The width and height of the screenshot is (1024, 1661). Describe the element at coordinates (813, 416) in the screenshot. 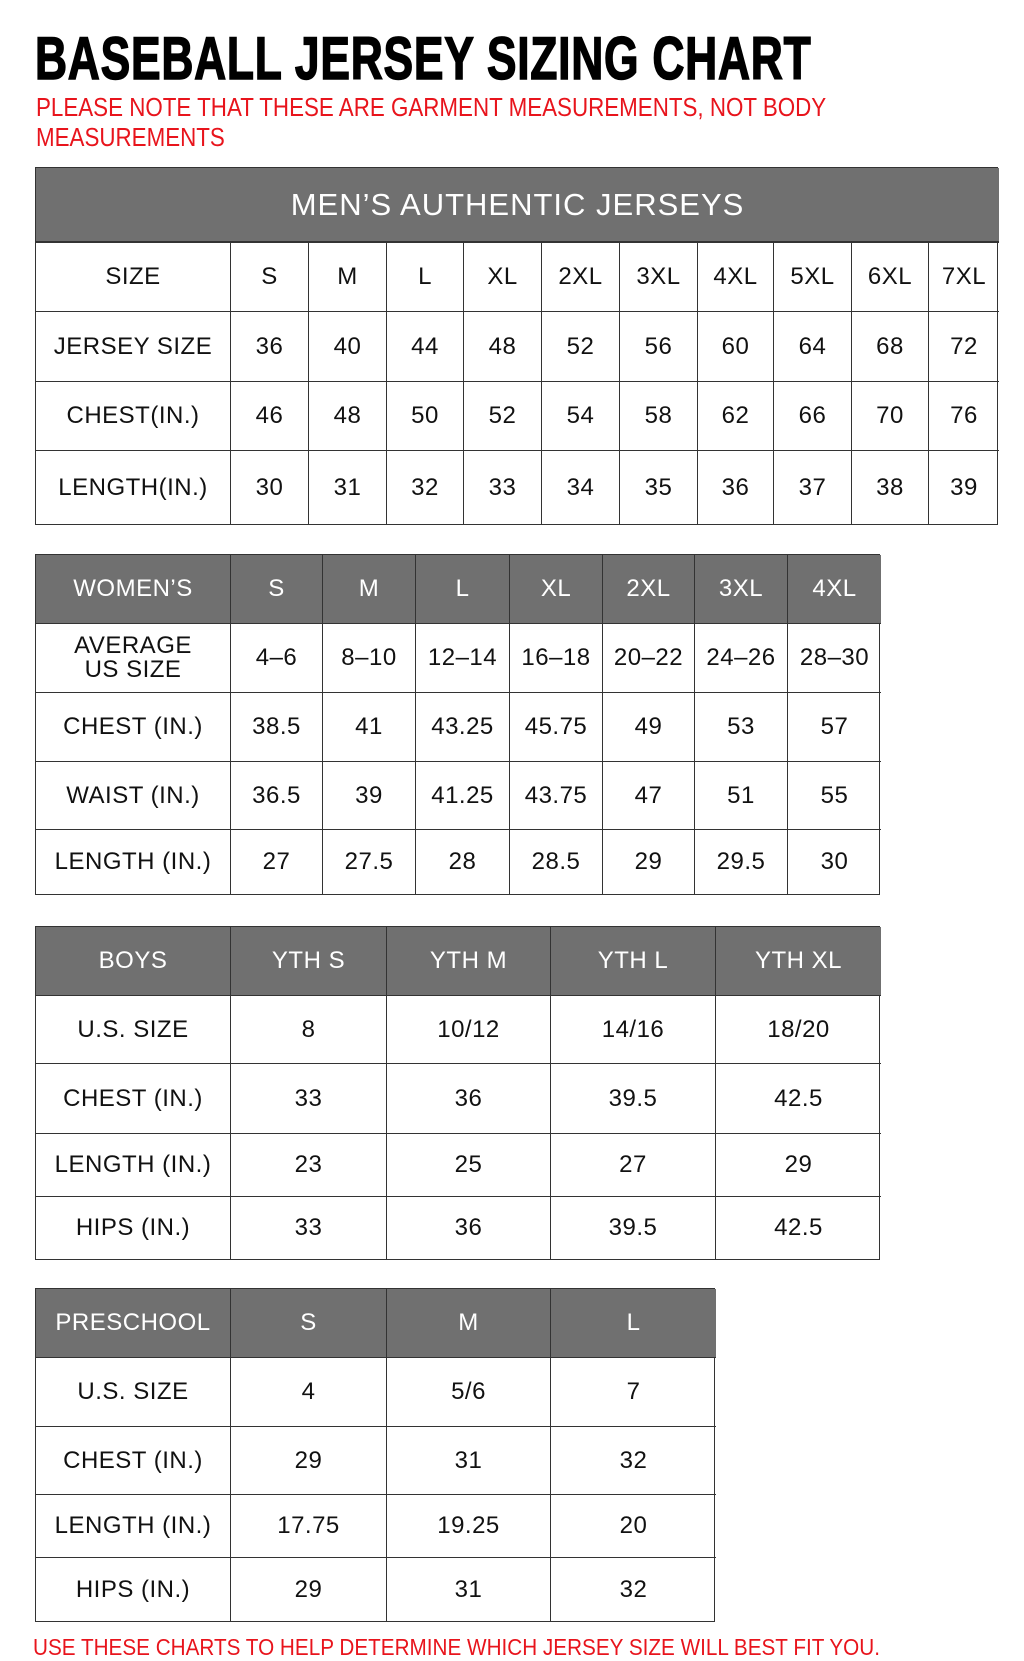

I see `table-cell: 66` at that location.